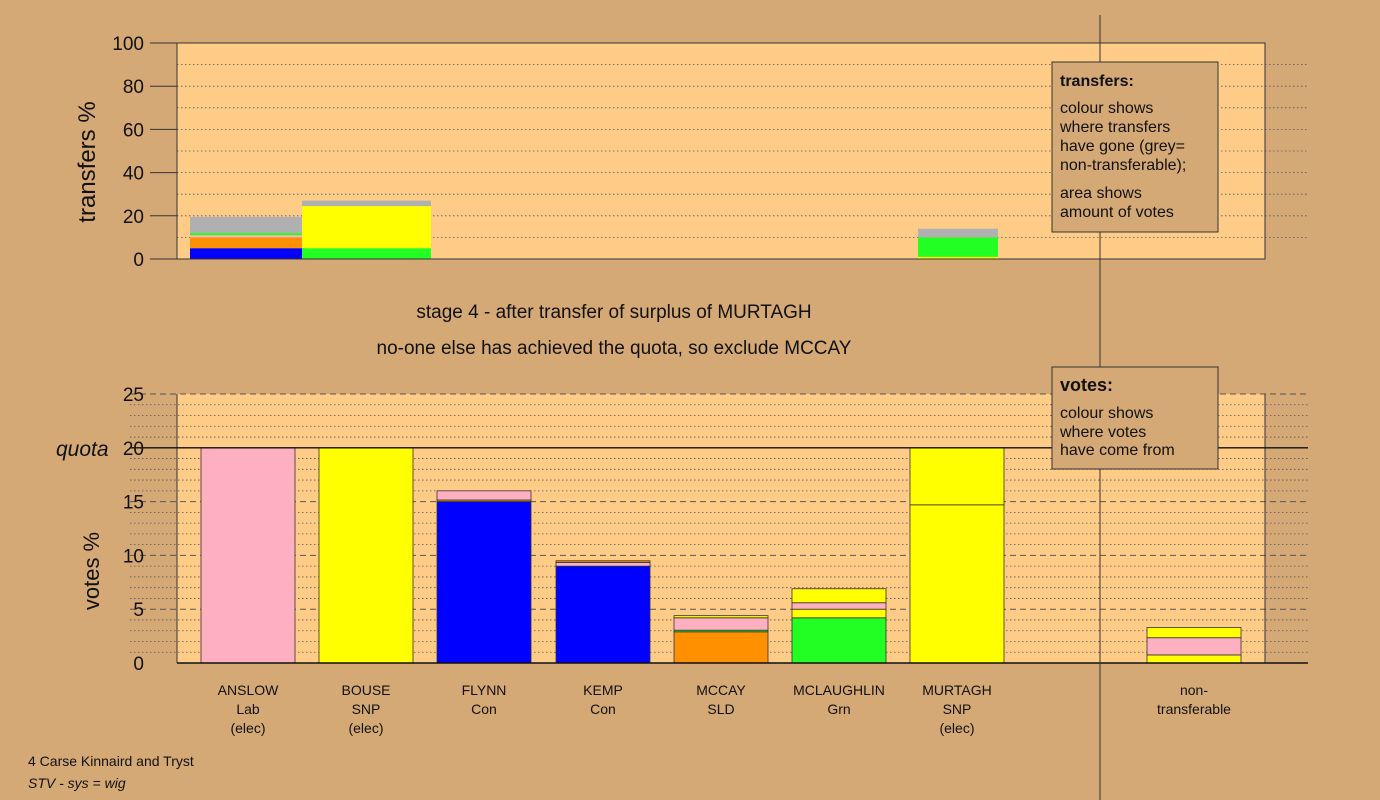  What do you see at coordinates (1194, 690) in the screenshot?
I see `candidate-label: non-` at bounding box center [1194, 690].